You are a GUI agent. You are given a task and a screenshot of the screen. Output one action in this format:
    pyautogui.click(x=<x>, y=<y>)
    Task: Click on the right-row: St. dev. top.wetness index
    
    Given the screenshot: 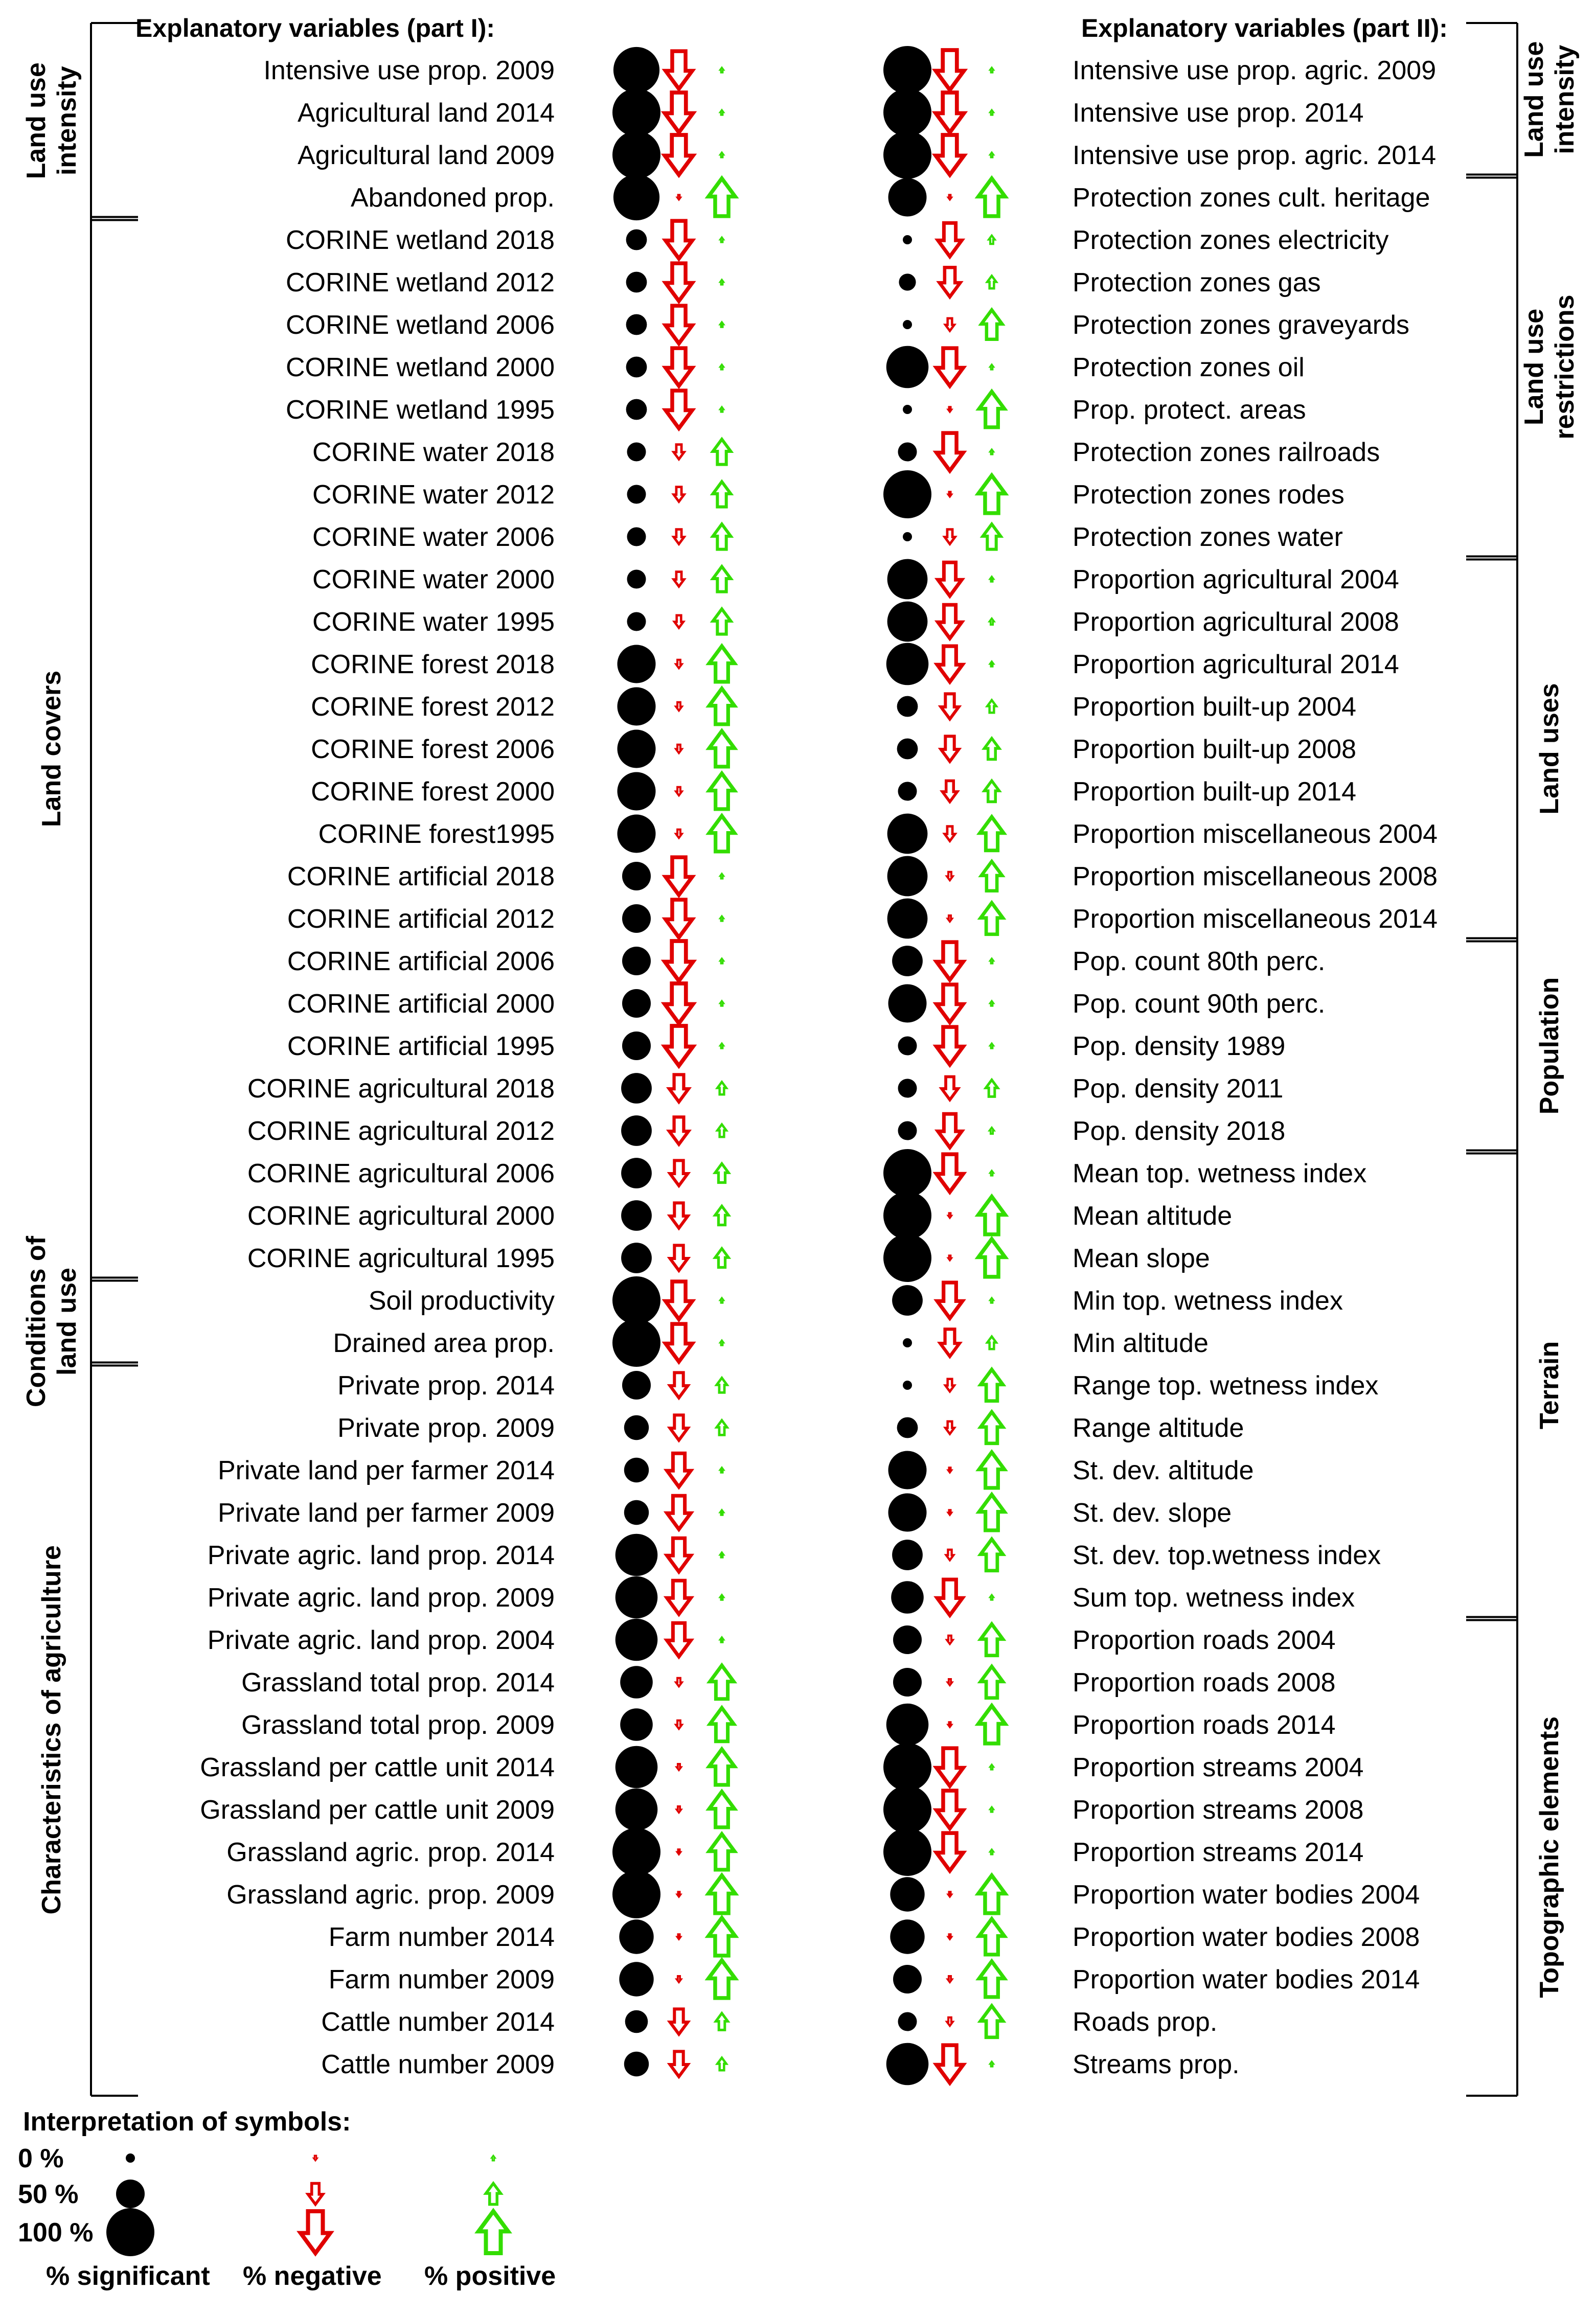 What is the action you would take?
    pyautogui.click(x=1136, y=1555)
    